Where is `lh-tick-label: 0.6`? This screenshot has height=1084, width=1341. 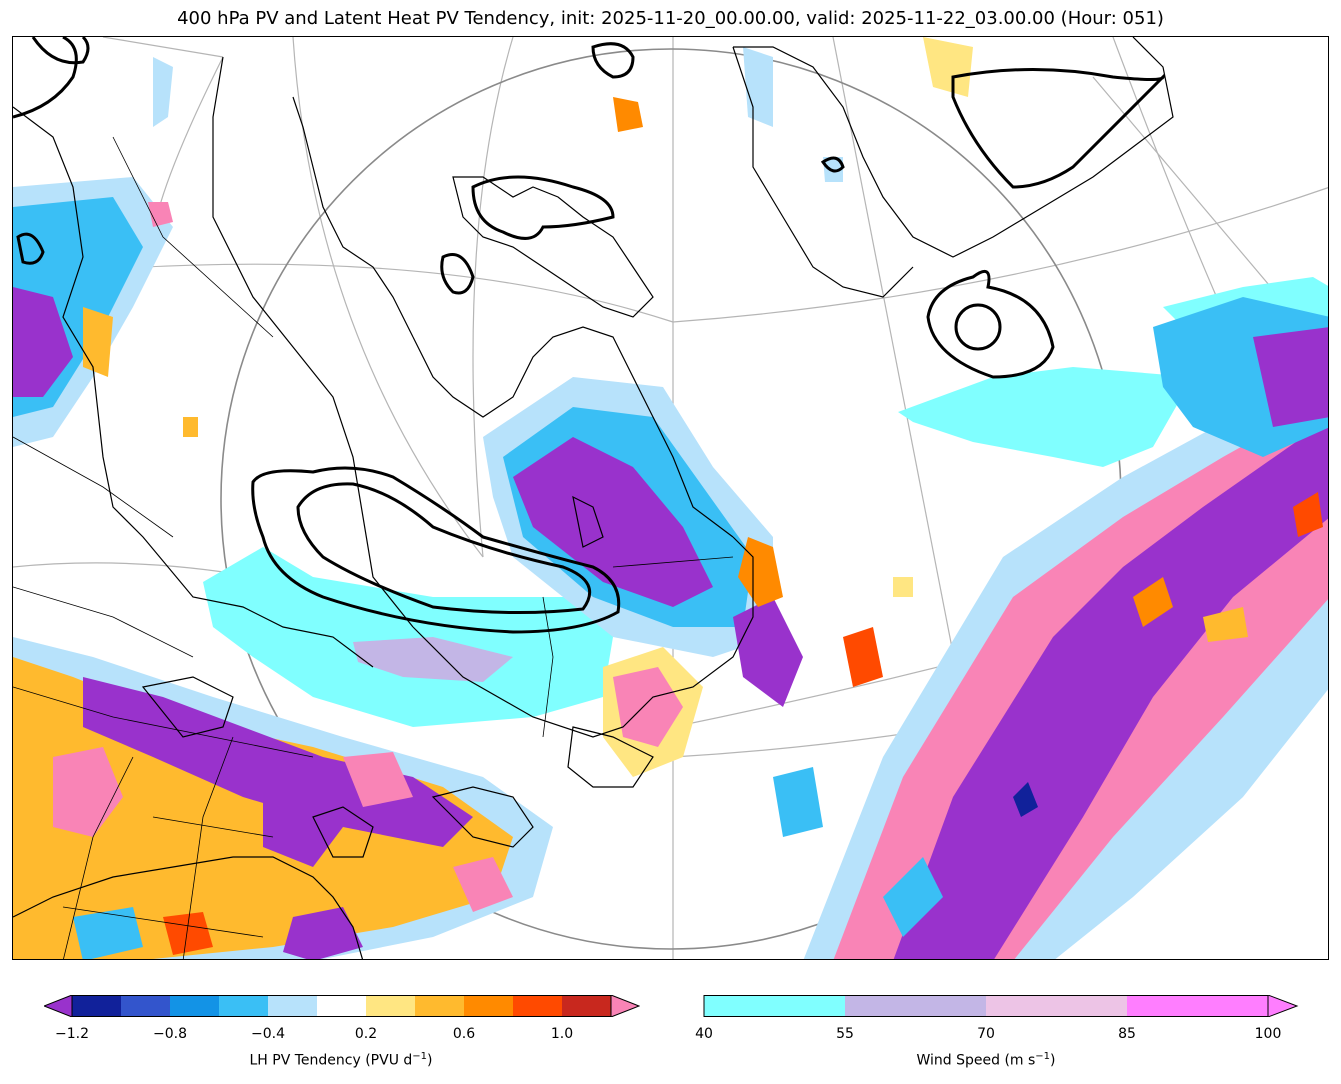 lh-tick-label: 0.6 is located at coordinates (464, 1034).